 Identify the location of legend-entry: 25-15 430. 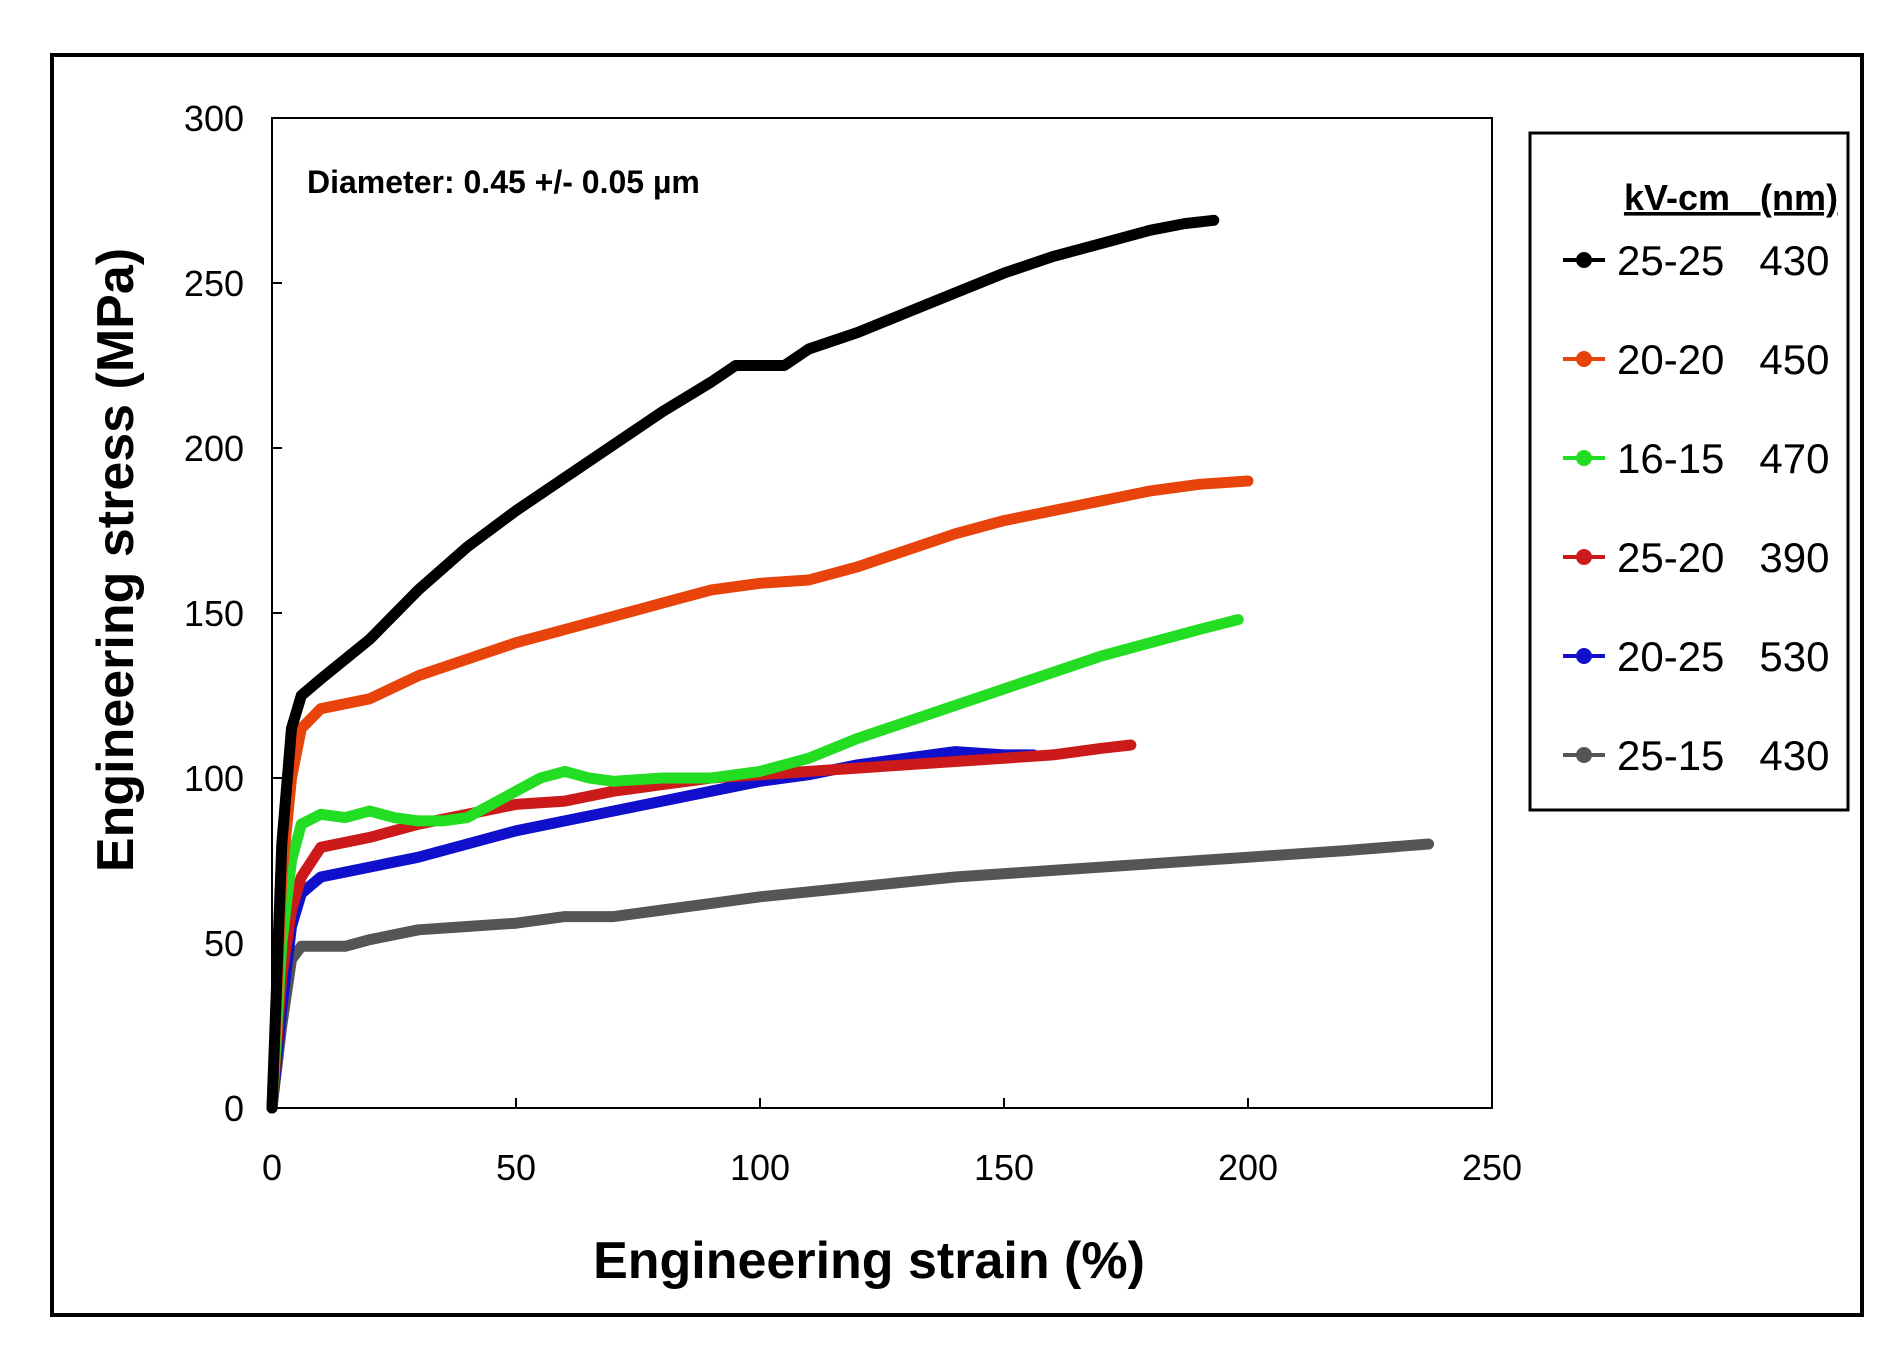
(1723, 755).